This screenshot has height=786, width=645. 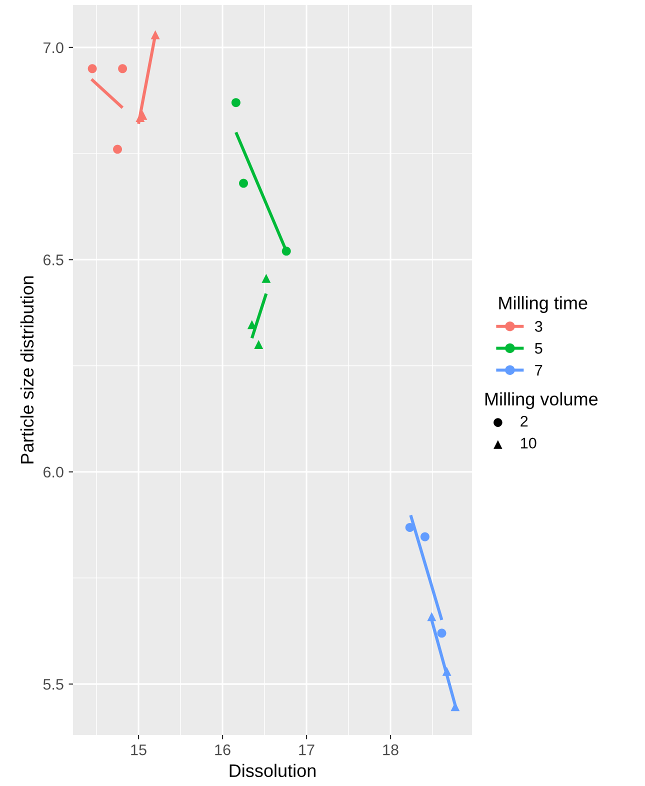 What do you see at coordinates (528, 443) in the screenshot?
I see `text: 10` at bounding box center [528, 443].